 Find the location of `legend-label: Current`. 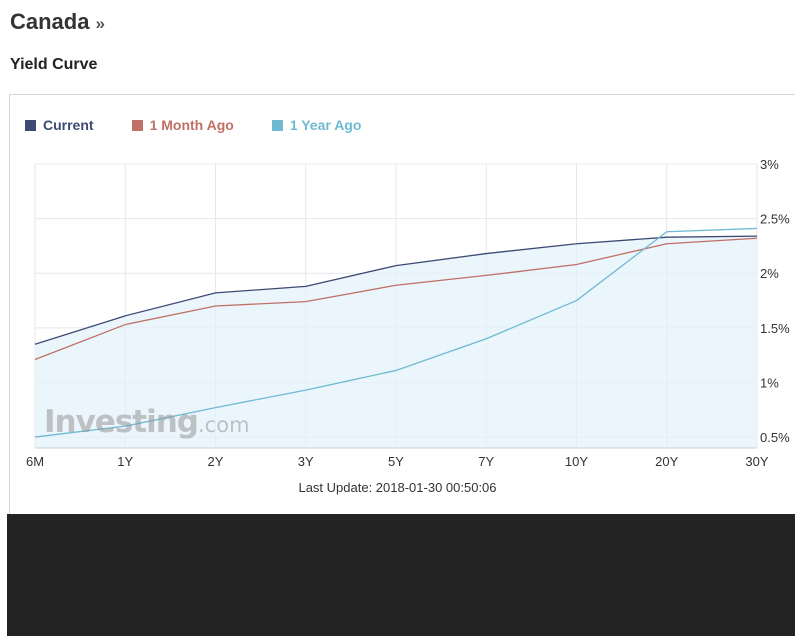

legend-label: Current is located at coordinates (68, 125).